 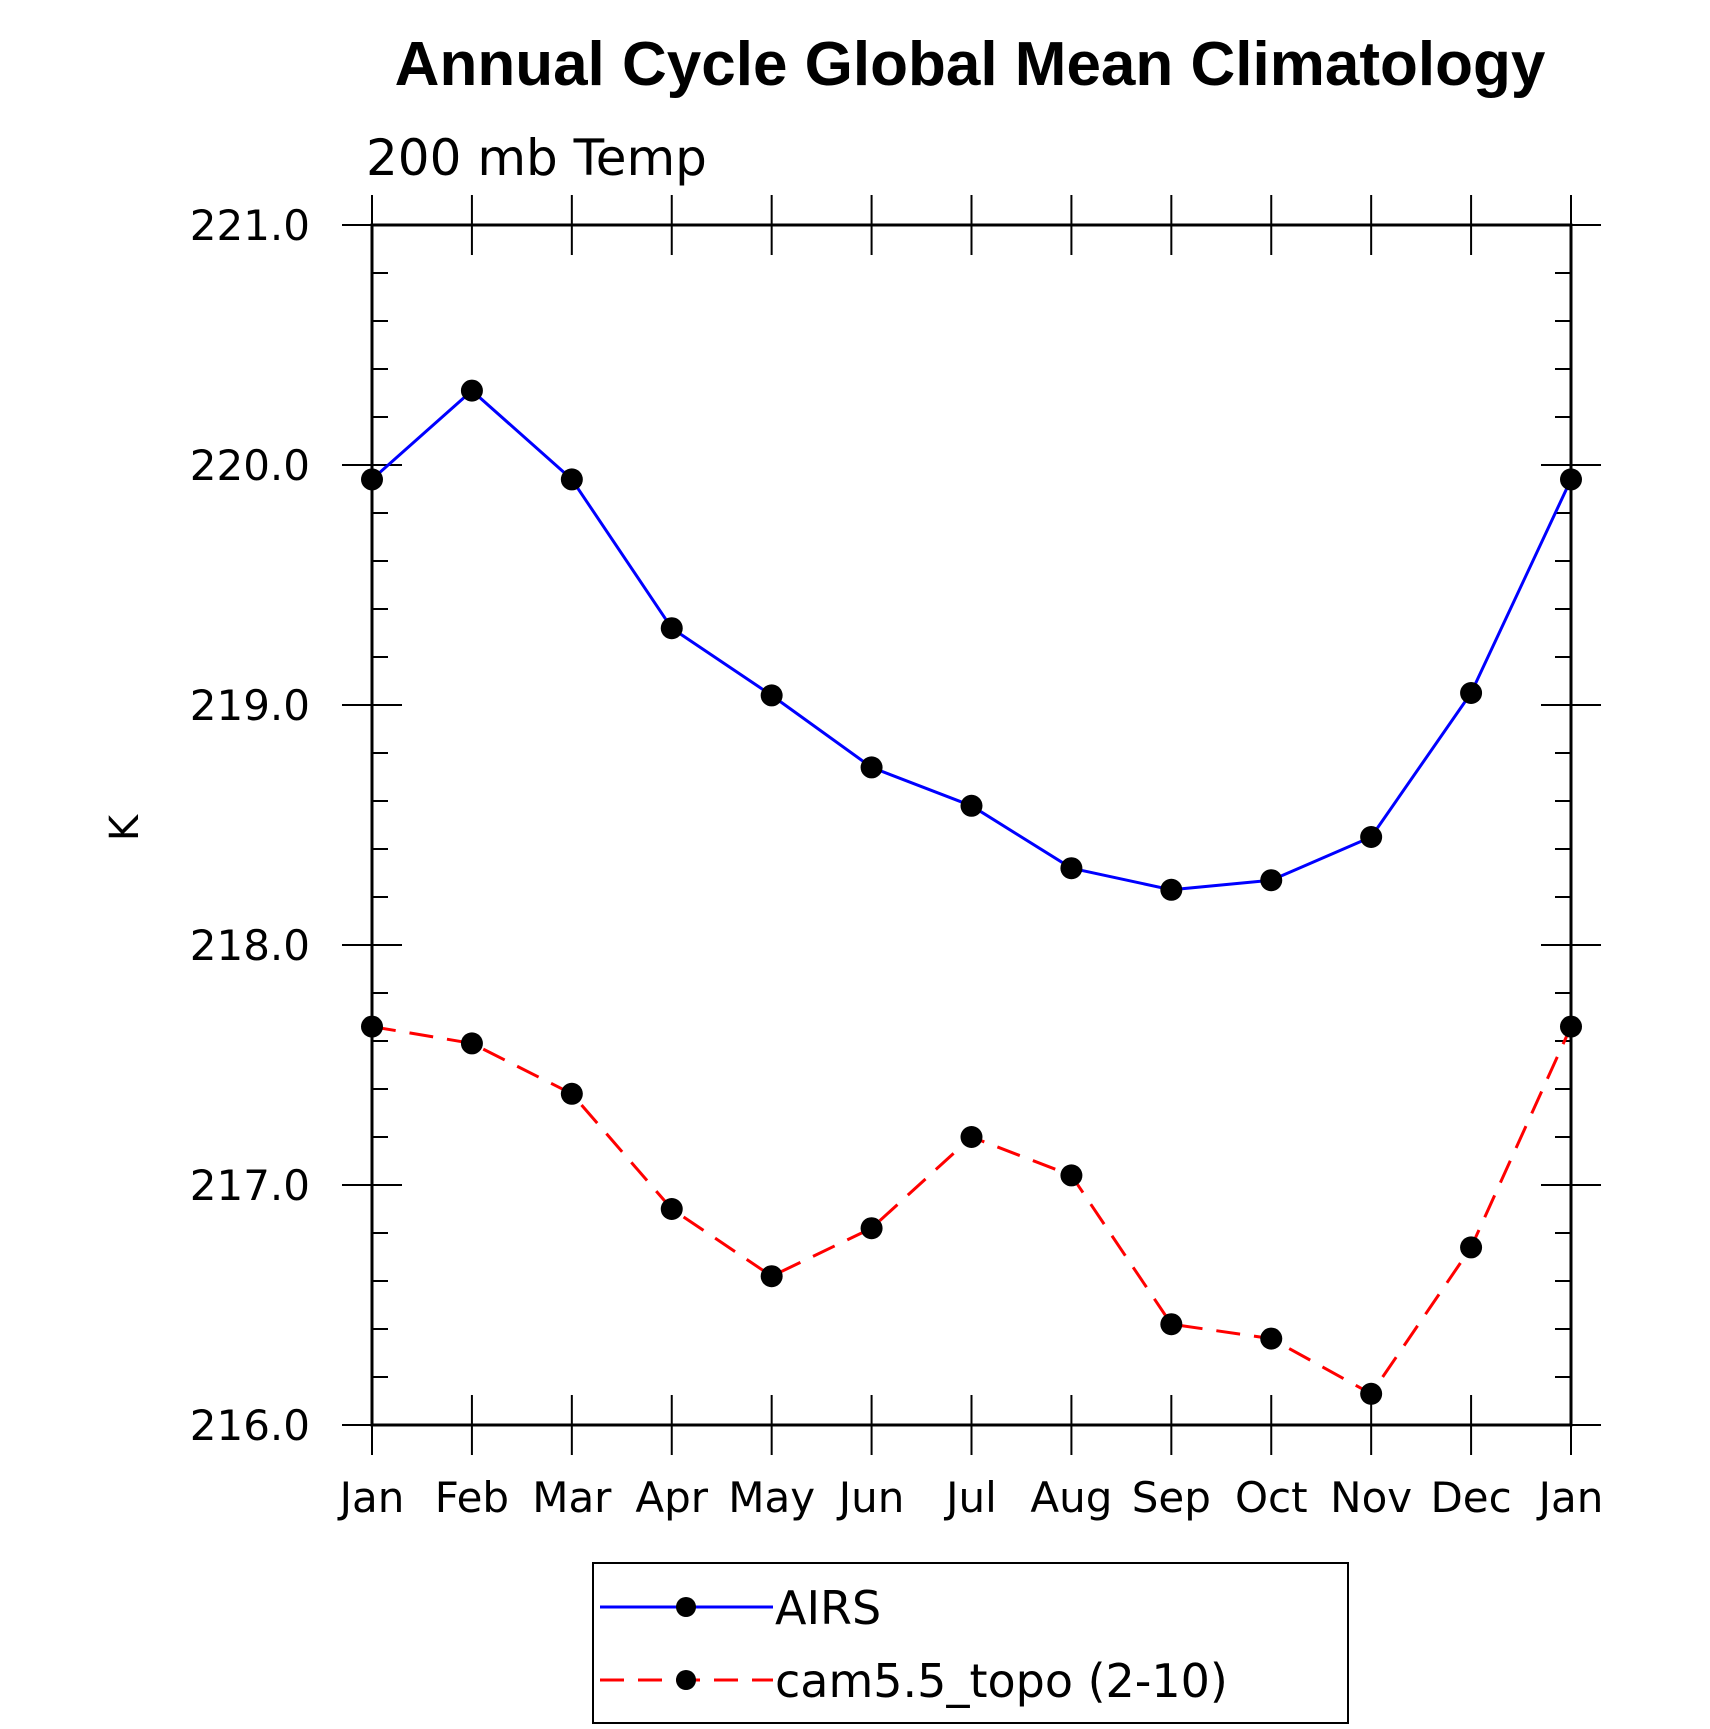 I want to click on y-tick-label: 221.0, so click(x=250, y=225).